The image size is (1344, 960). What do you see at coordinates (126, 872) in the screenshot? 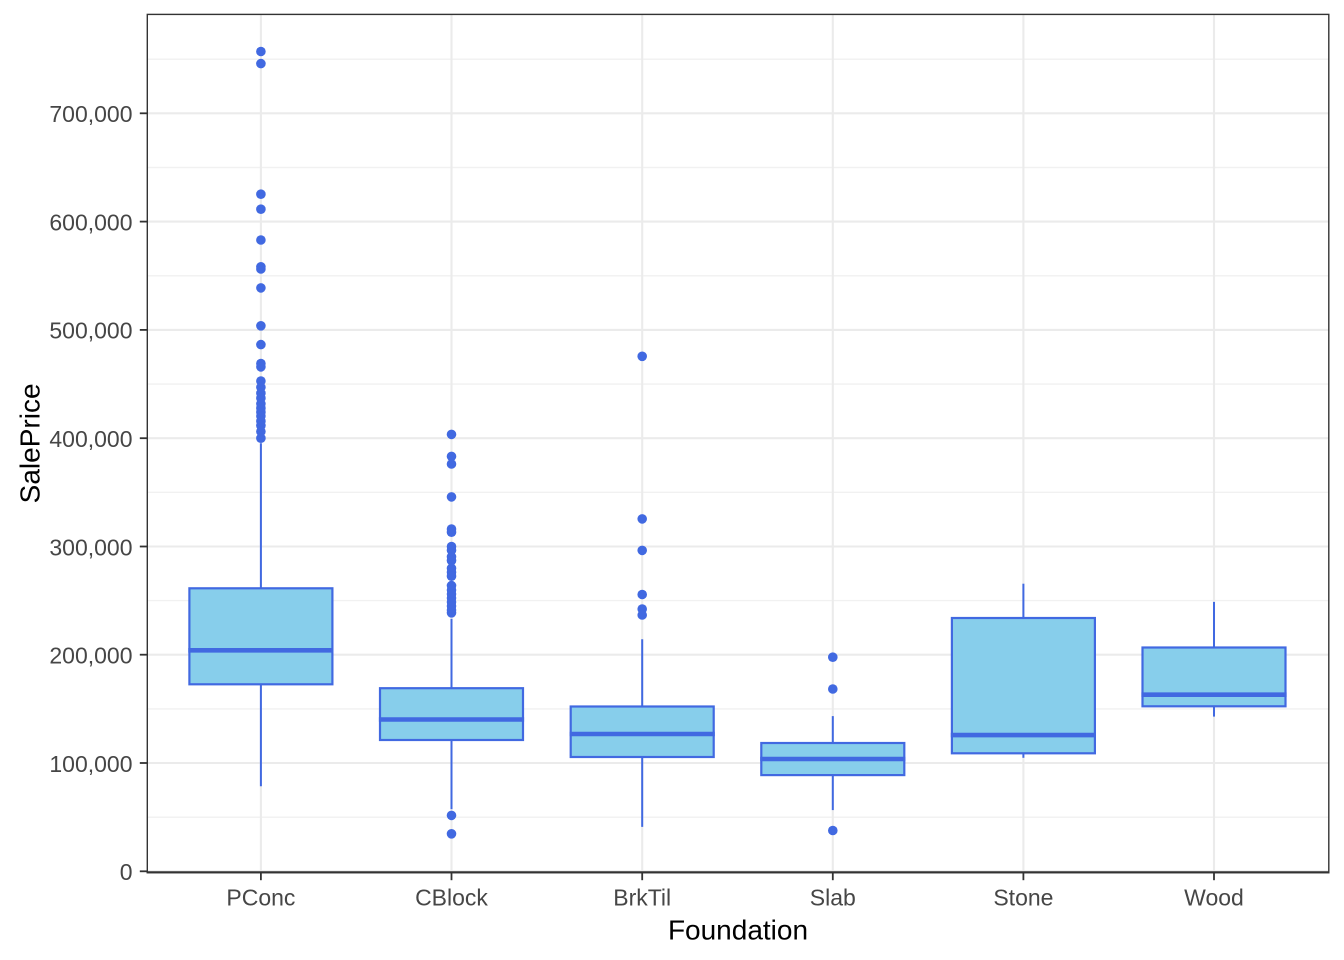
I see `svg-text: 0` at bounding box center [126, 872].